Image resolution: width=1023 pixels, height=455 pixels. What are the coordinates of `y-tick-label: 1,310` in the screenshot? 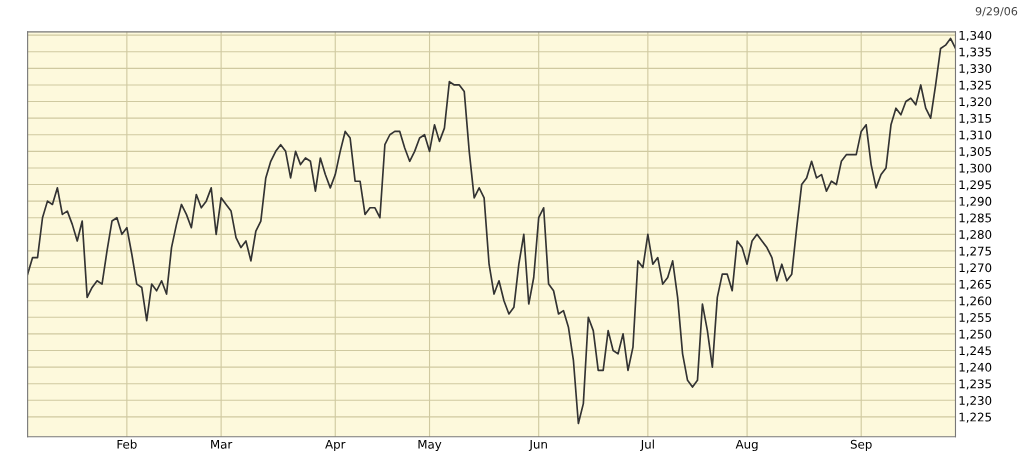 It's located at (975, 135).